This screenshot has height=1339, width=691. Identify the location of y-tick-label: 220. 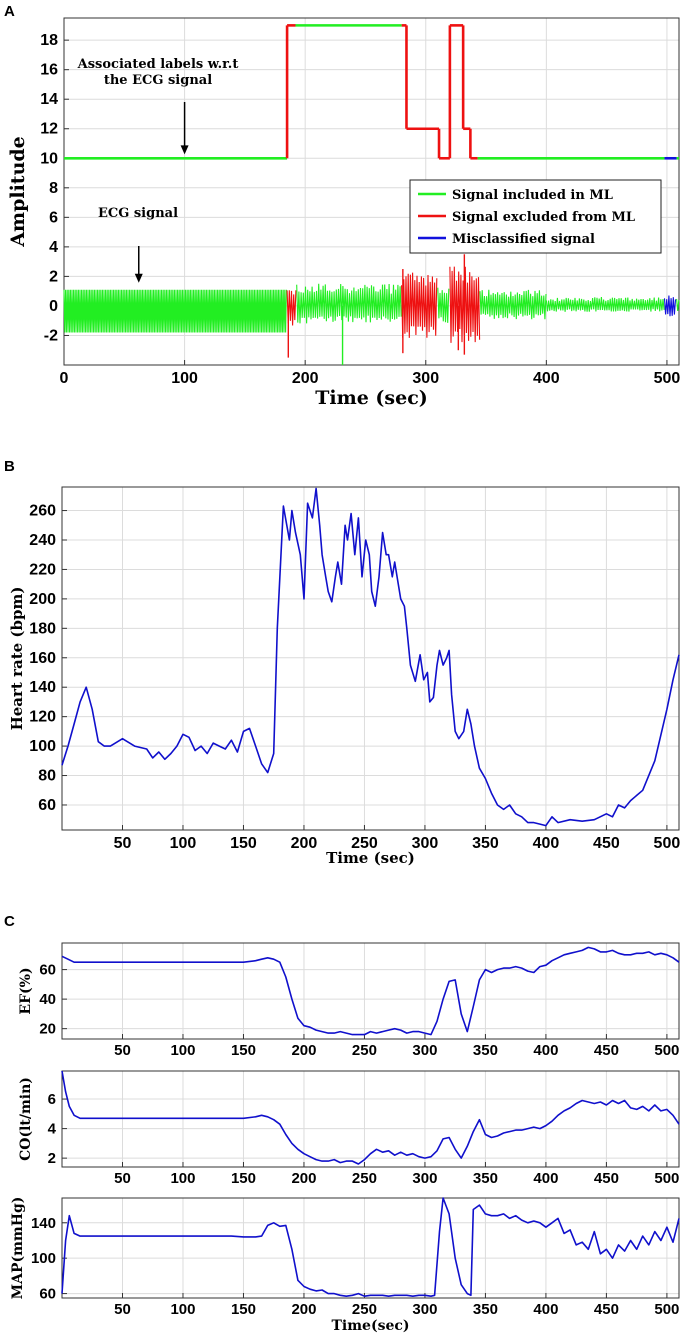
(42, 569).